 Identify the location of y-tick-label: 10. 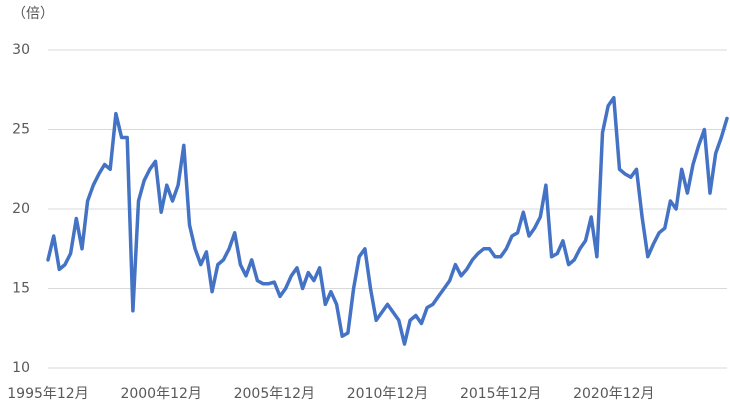
(21, 368).